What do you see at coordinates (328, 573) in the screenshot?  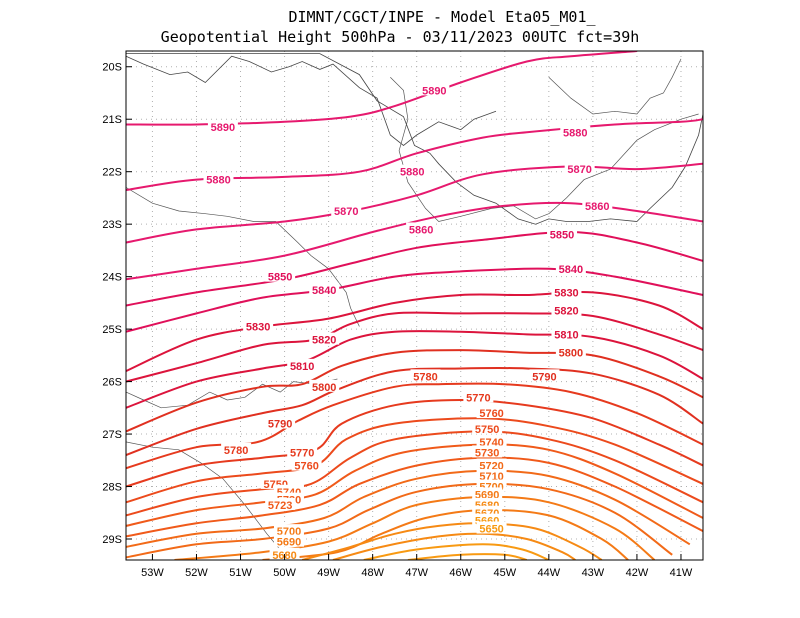 I see `x-tick-label: 49W` at bounding box center [328, 573].